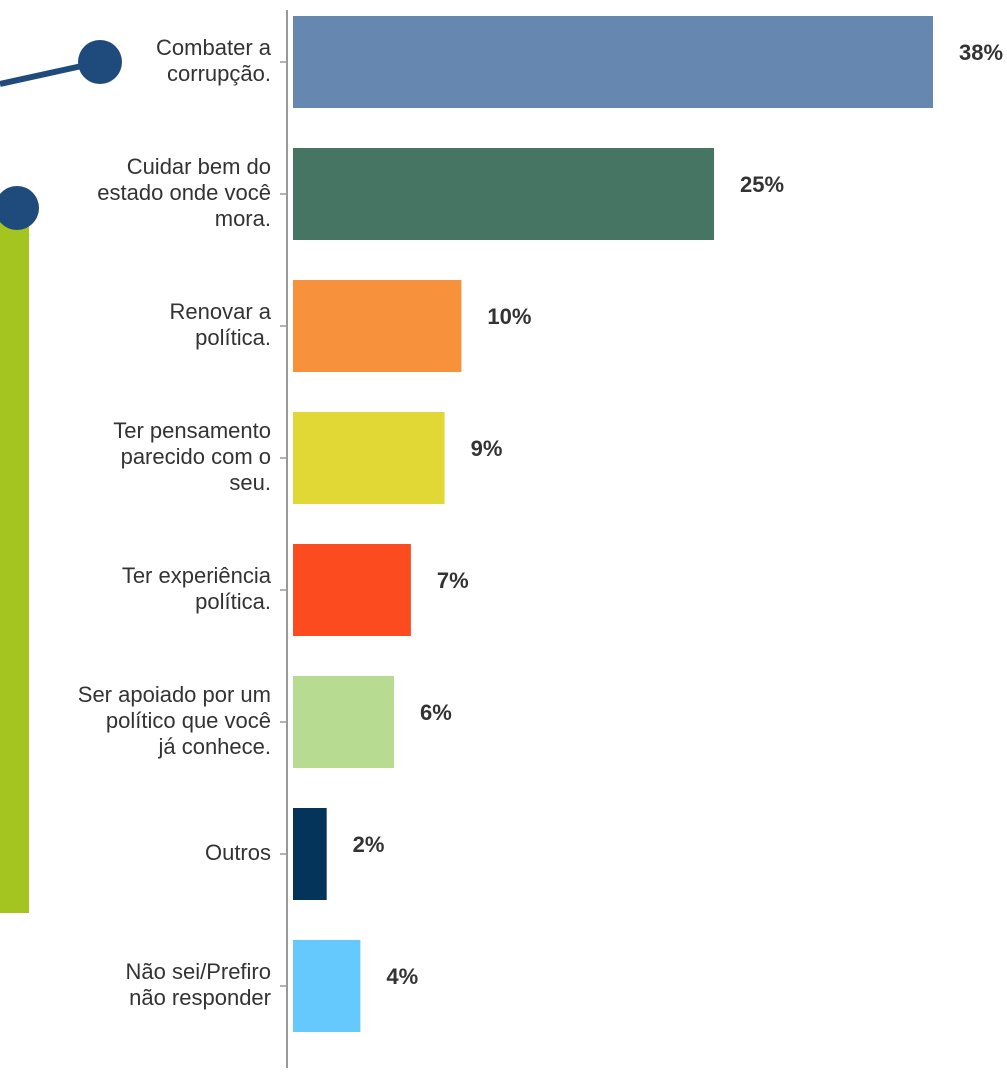  I want to click on ticks-layer, so click(283, 524).